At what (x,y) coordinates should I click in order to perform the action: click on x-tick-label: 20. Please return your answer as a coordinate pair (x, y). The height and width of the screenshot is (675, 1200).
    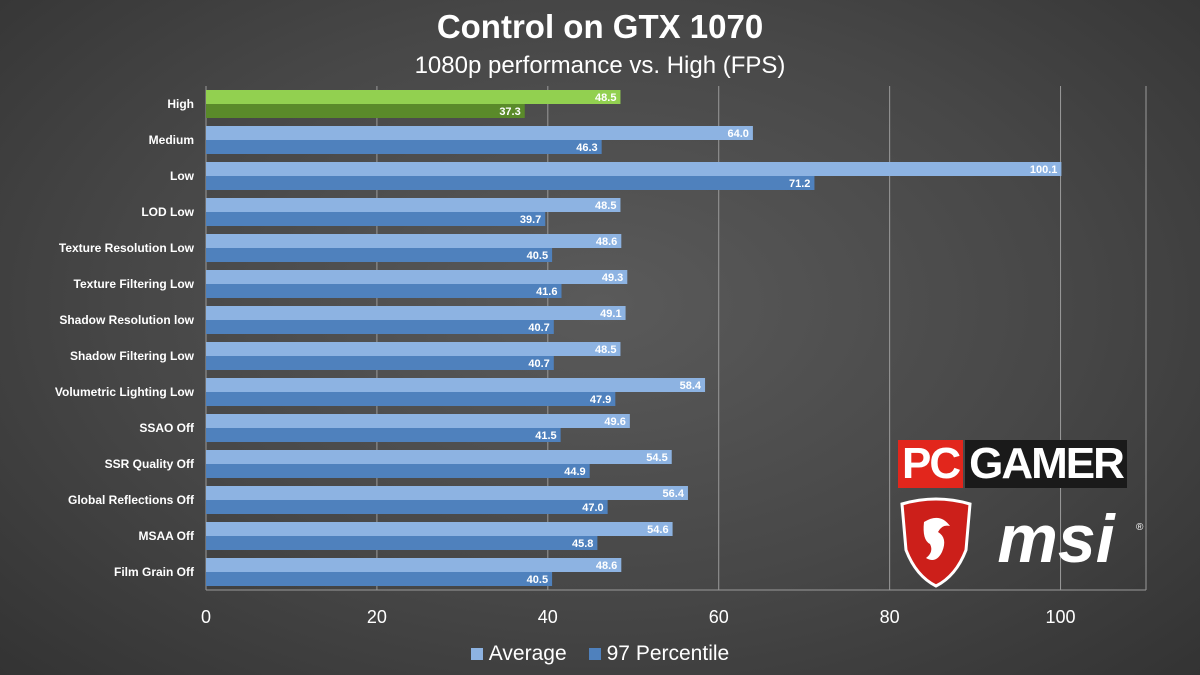
    Looking at the image, I should click on (377, 617).